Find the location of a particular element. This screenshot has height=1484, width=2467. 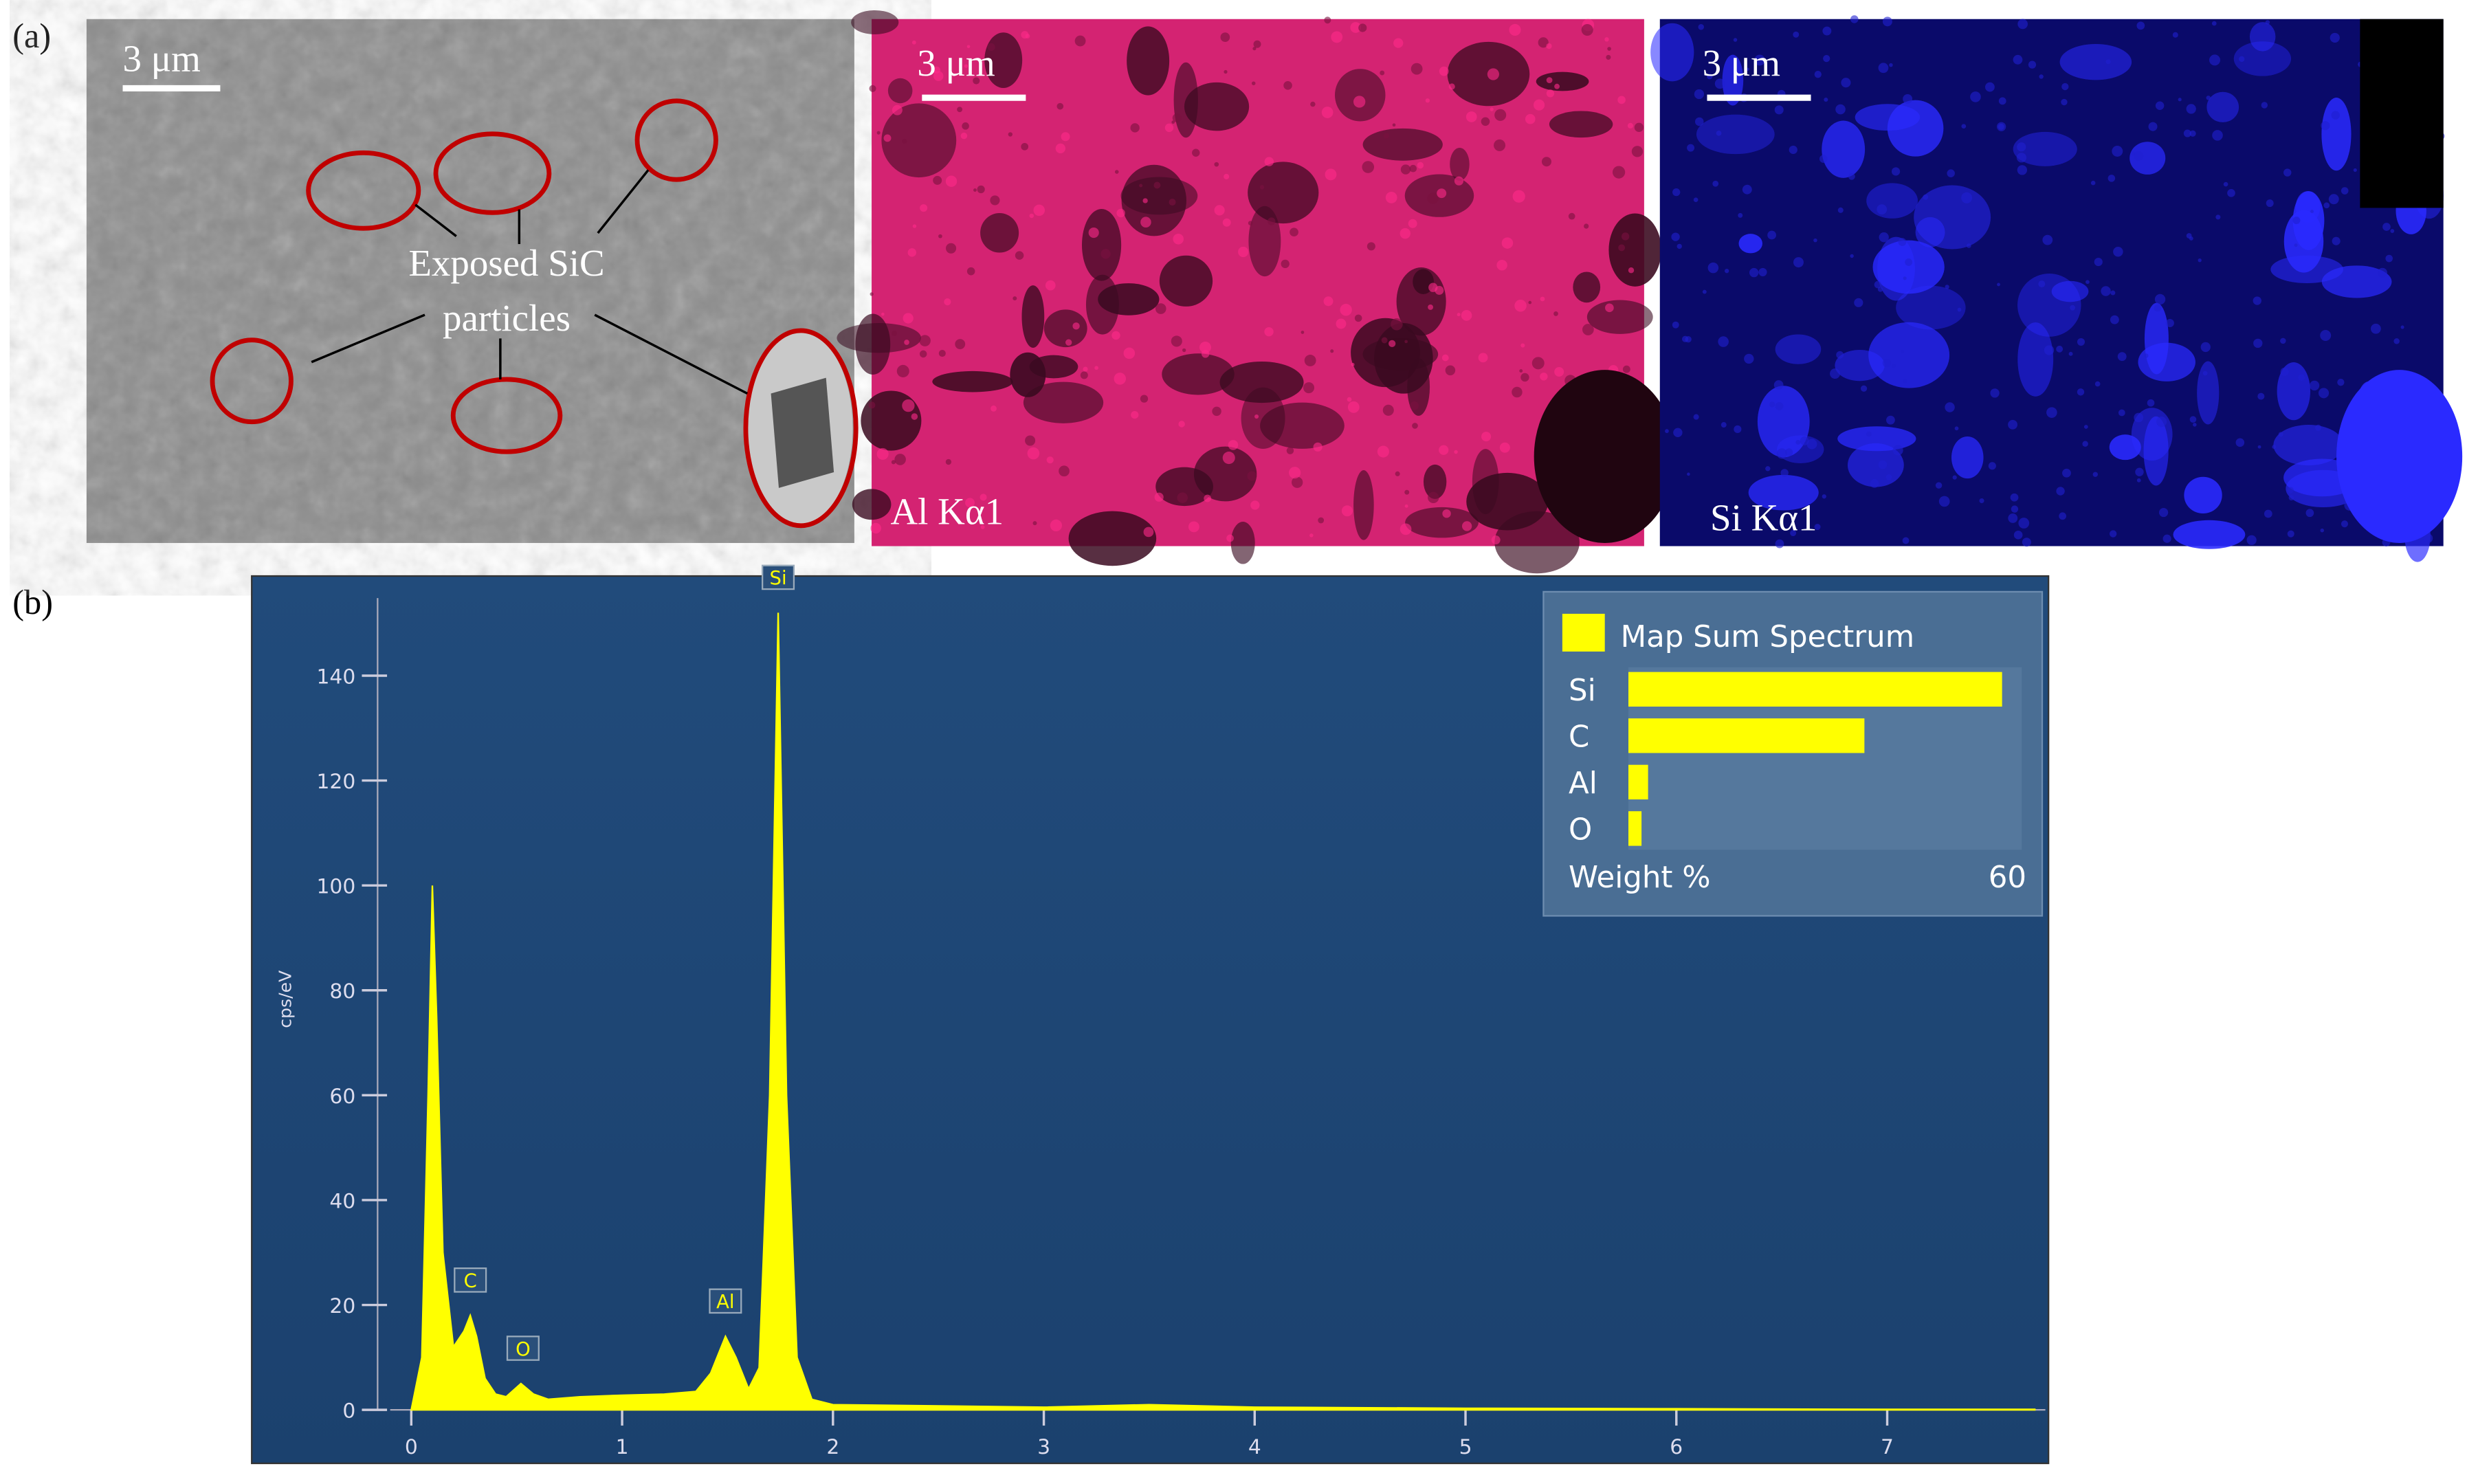

scale-bar-label: 3 μm is located at coordinates (1741, 63).